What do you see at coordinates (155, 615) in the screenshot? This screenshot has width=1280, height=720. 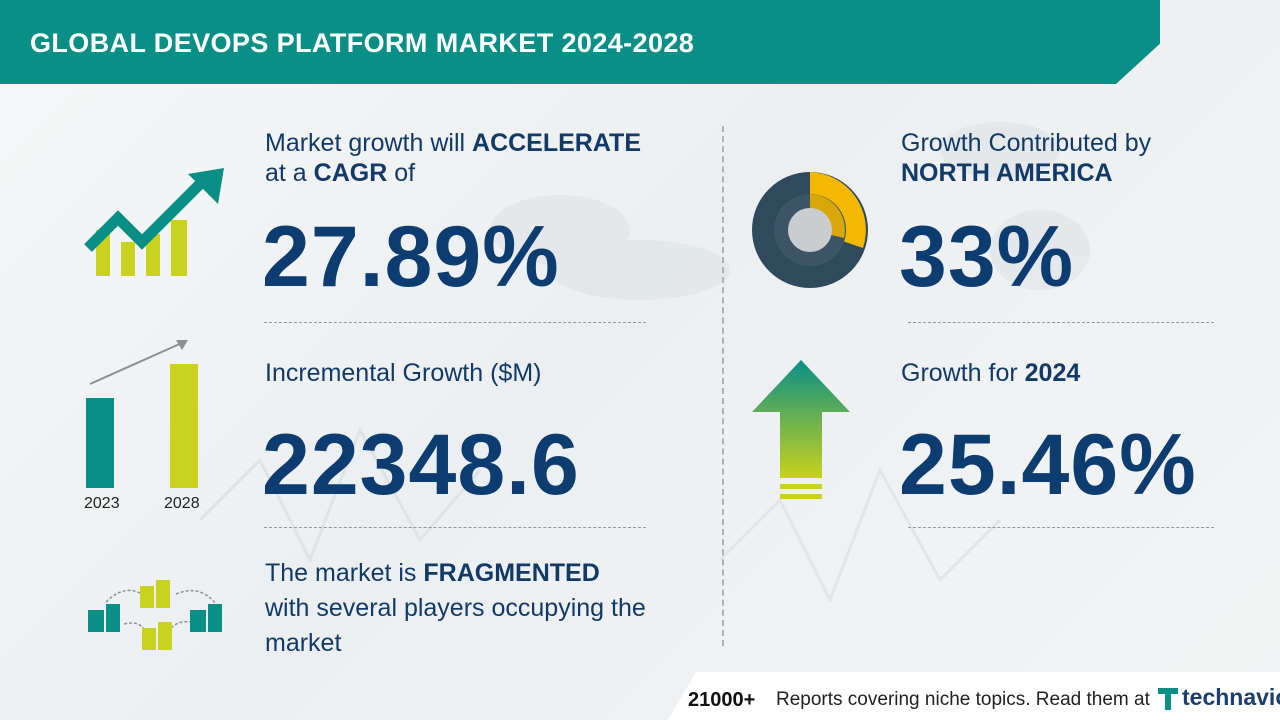 I see `buildings-network-icon` at bounding box center [155, 615].